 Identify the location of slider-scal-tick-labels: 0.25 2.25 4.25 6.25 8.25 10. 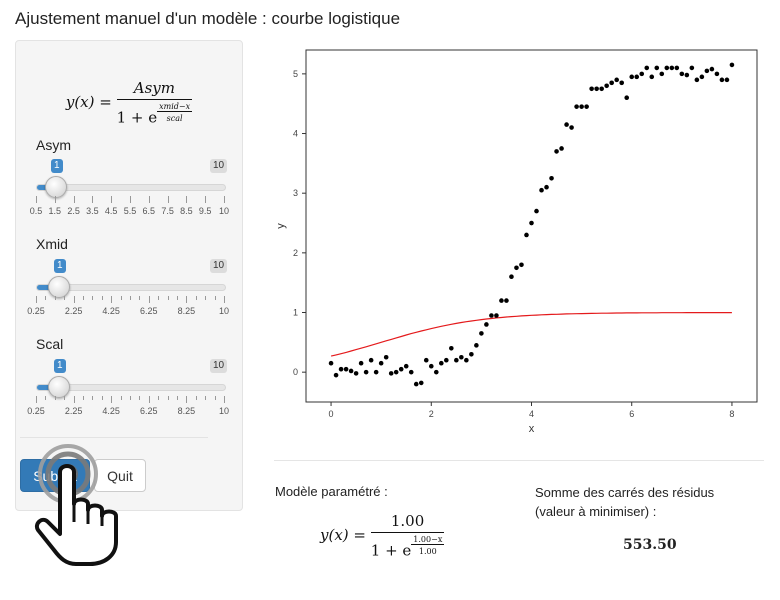
(128, 412).